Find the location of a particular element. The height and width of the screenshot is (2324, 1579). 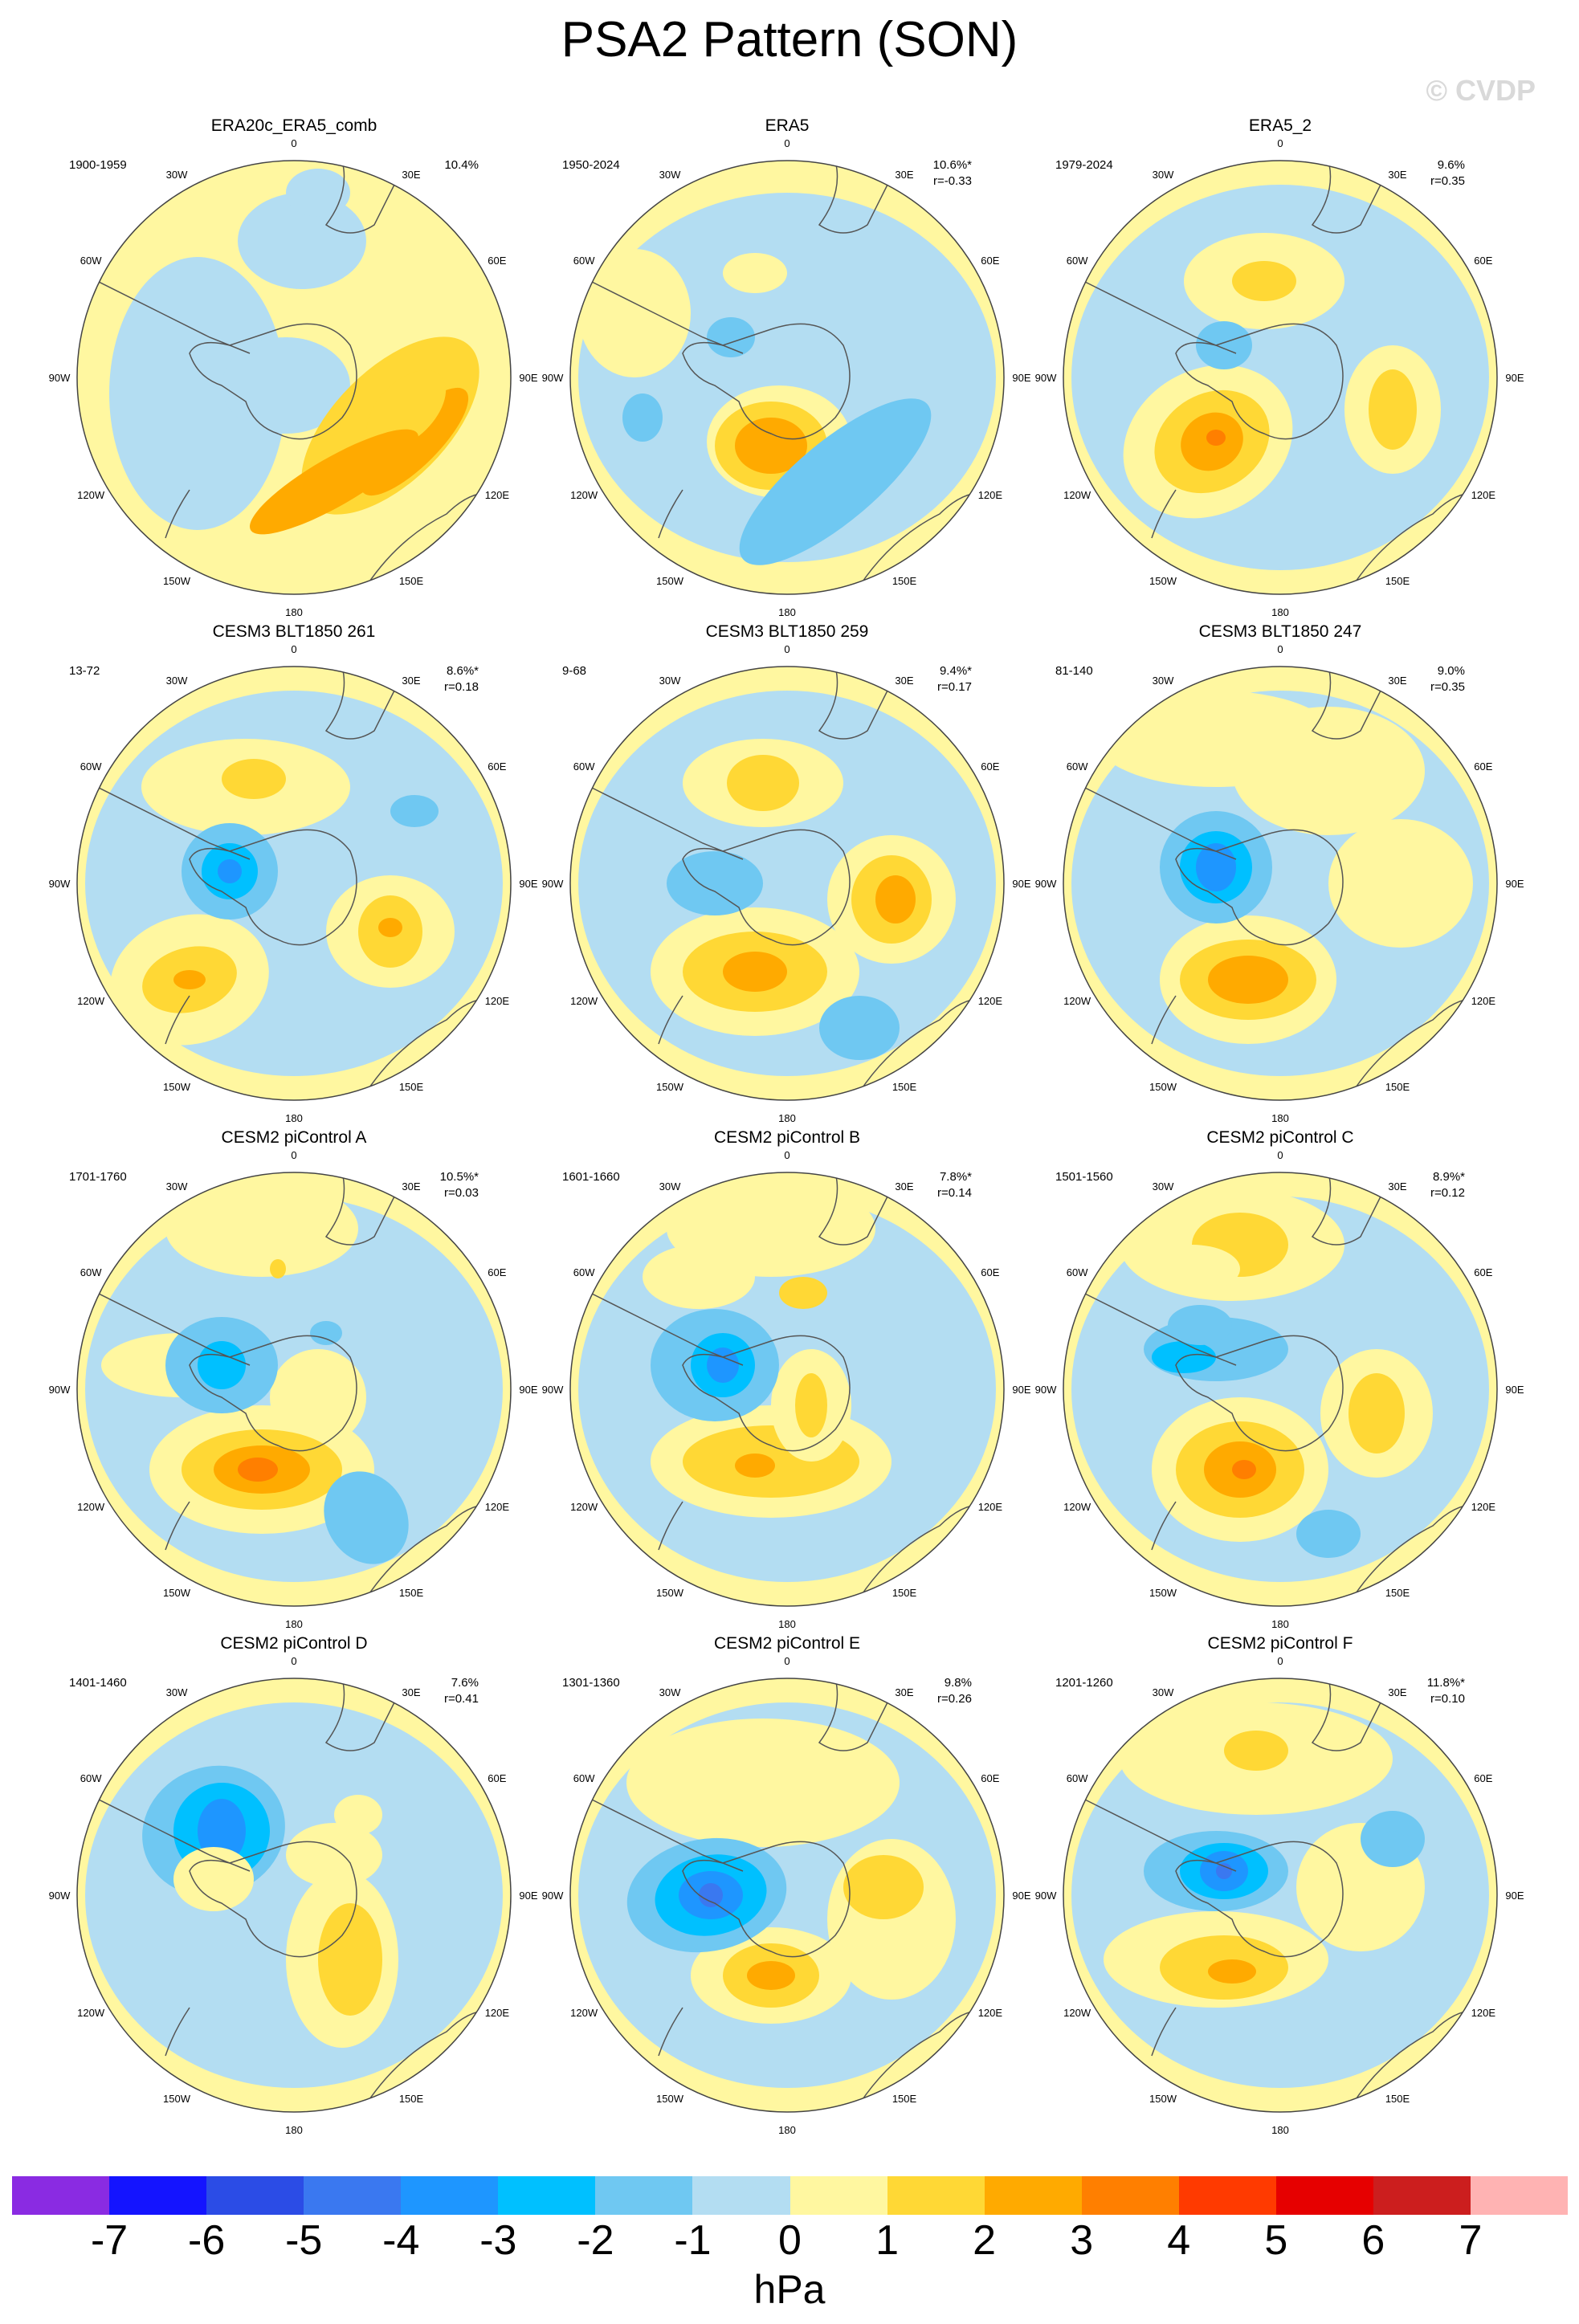

colorbar-tick-label: -1 is located at coordinates (693, 2241).